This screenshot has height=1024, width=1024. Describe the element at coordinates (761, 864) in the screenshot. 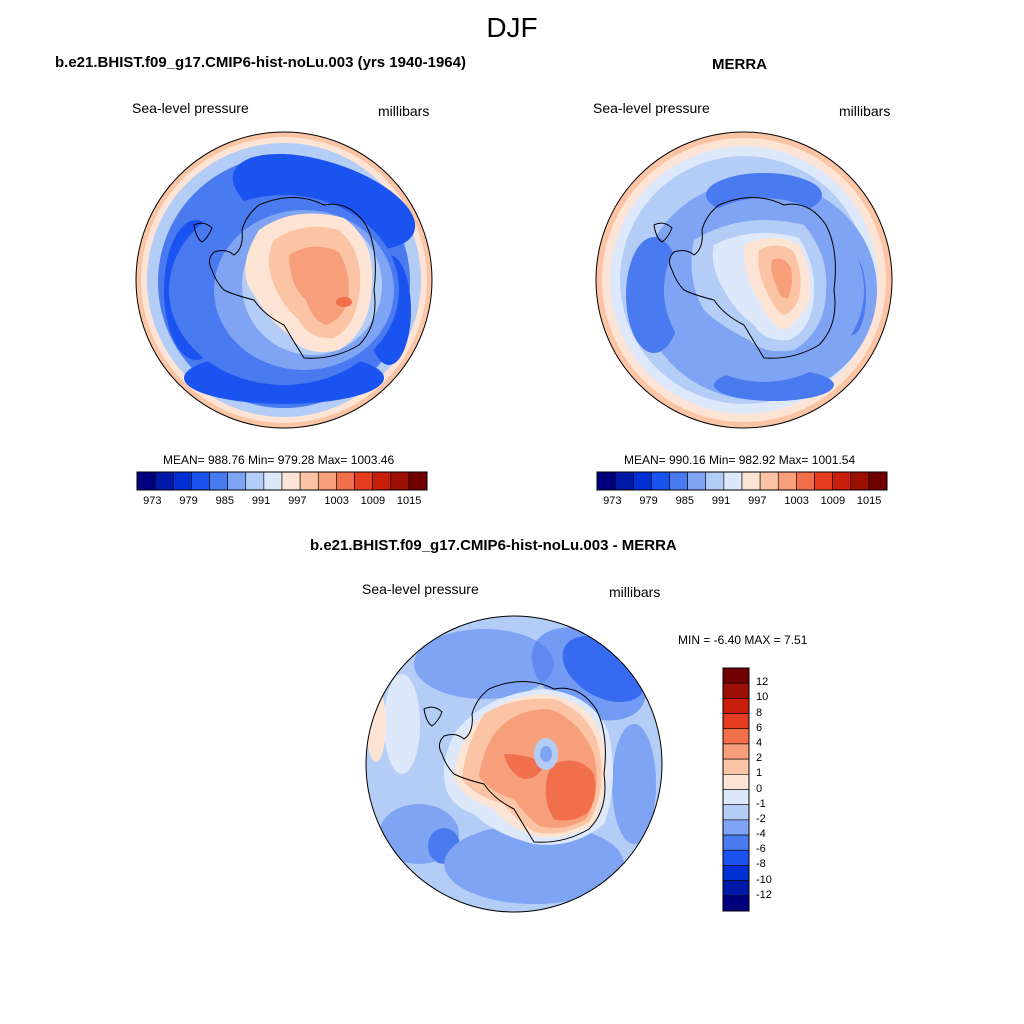

I see `diff-colorbar-tick-label: -8` at that location.